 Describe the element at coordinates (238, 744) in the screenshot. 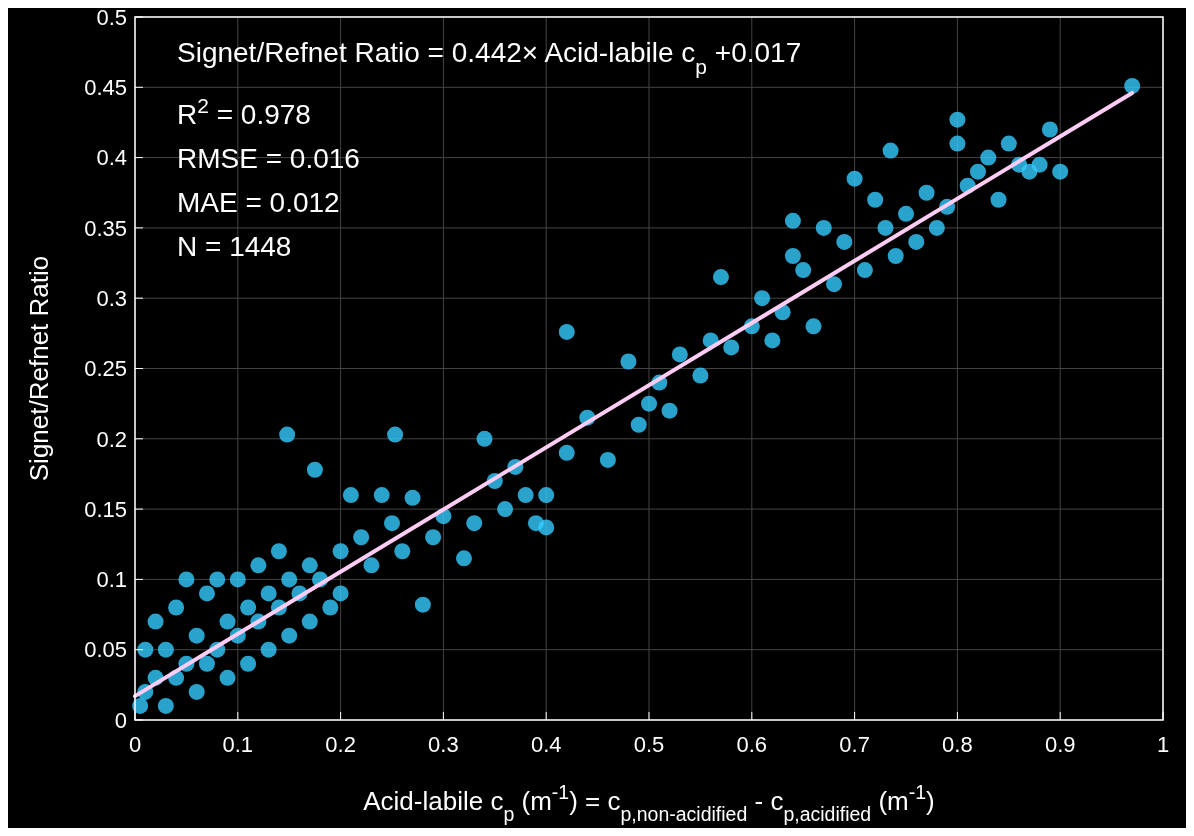

I see `x-tick-label: 0.1` at that location.